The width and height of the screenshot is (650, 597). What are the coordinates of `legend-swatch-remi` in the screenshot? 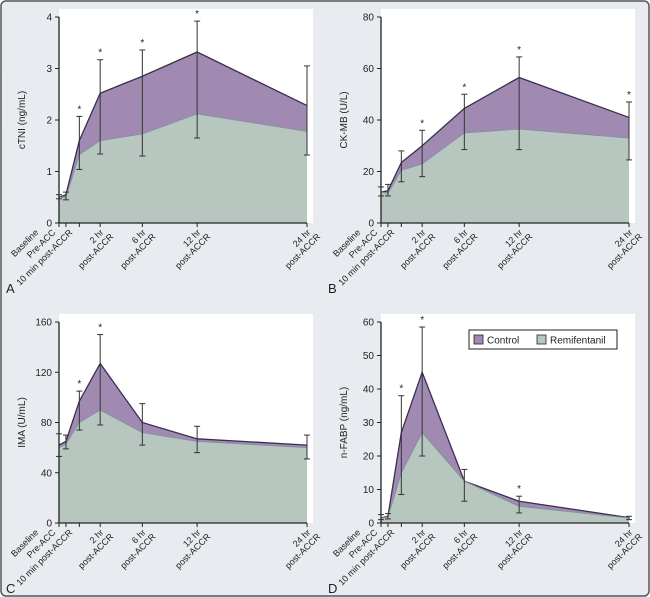 It's located at (541, 339).